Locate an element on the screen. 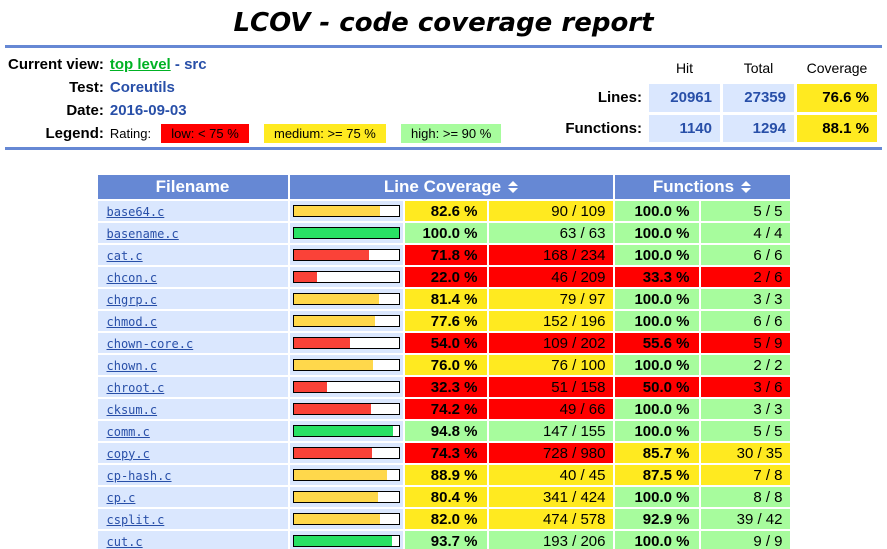 This screenshot has width=887, height=549. top-level-link: top level is located at coordinates (140, 64).